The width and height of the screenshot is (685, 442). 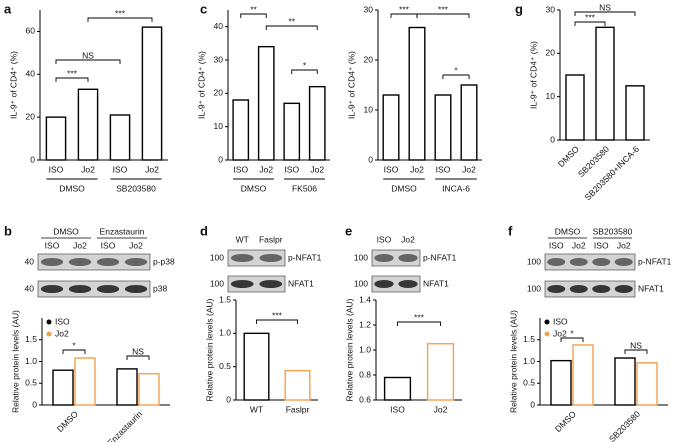 What do you see at coordinates (365, 374) in the screenshot?
I see `y-tick-label: 0.8` at bounding box center [365, 374].